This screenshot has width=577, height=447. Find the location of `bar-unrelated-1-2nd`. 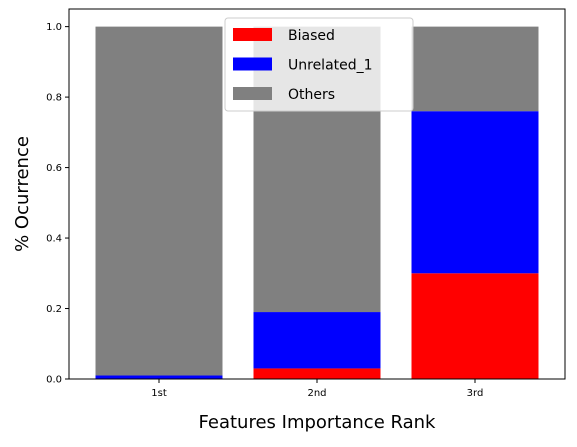

bar-unrelated-1-2nd is located at coordinates (317, 340).